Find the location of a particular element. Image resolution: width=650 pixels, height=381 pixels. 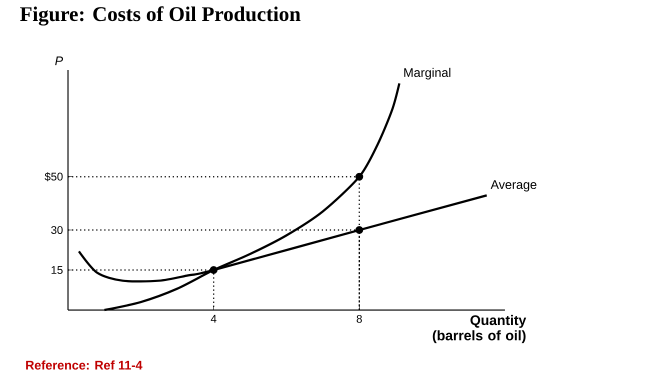

x-tick-label: 8 is located at coordinates (359, 318).